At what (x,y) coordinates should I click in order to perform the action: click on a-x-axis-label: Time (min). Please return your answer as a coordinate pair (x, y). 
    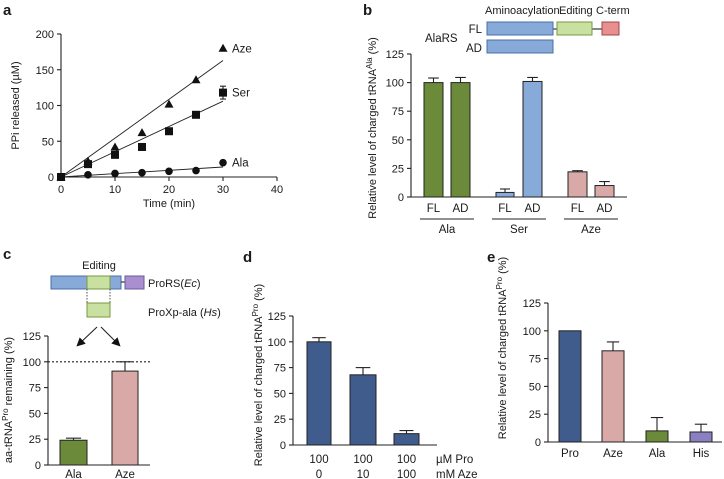
    Looking at the image, I should click on (169, 204).